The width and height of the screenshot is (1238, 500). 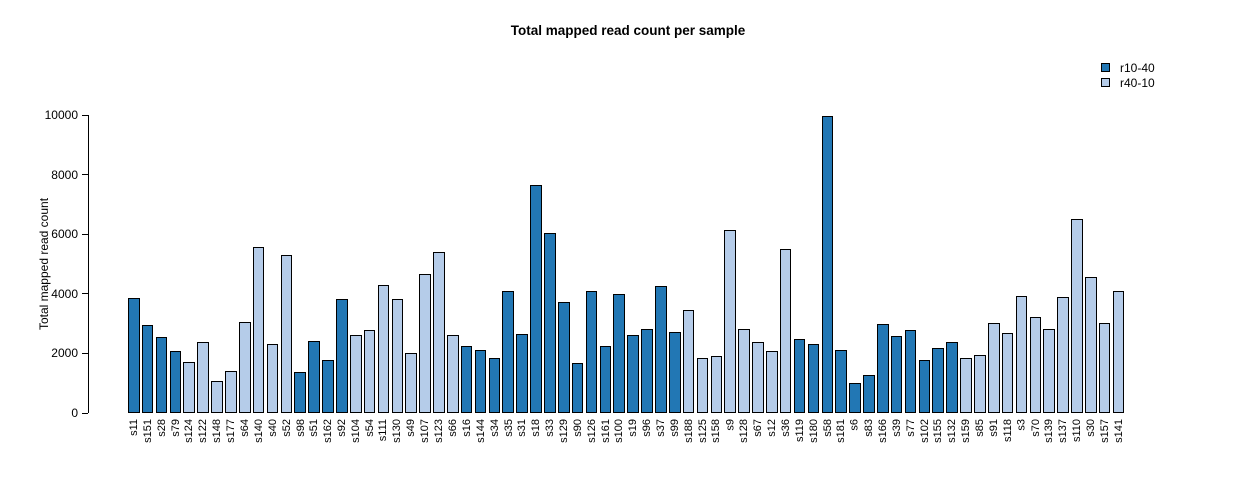 I want to click on x-tick-label-s151: s151, so click(x=147, y=431).